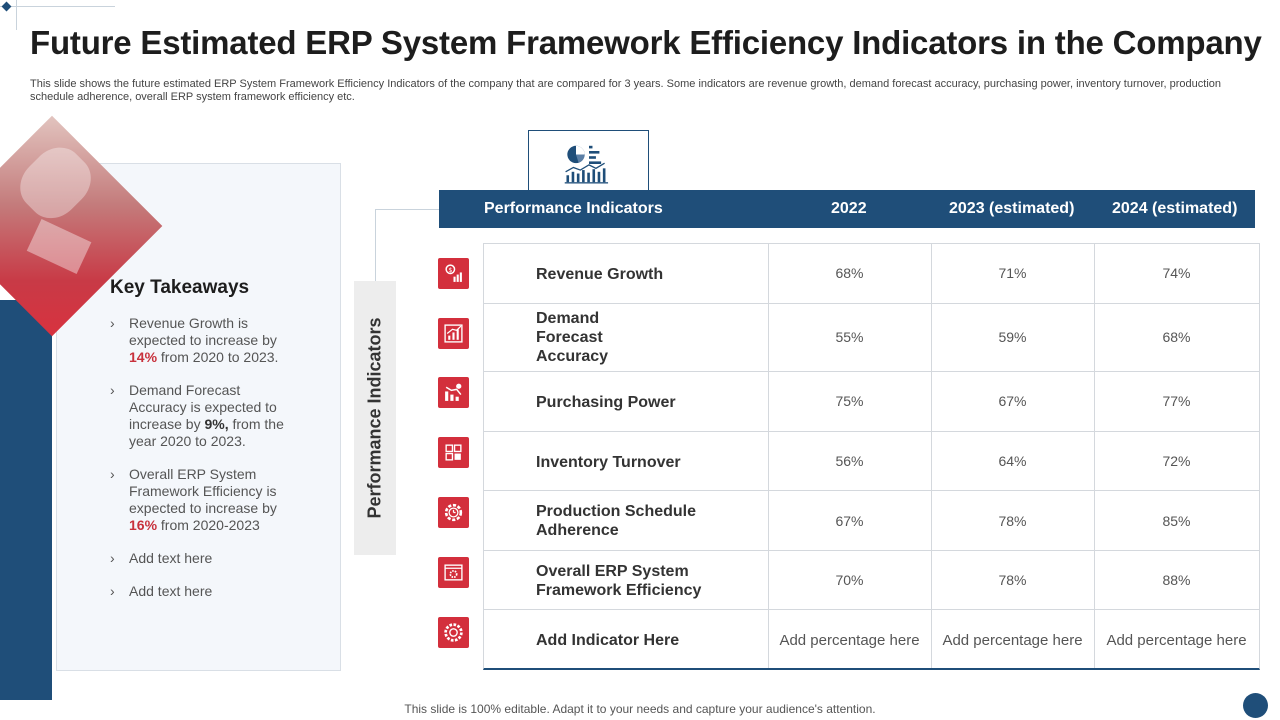 This screenshot has height=720, width=1280. What do you see at coordinates (453, 572) in the screenshot?
I see `browser-gear-icon` at bounding box center [453, 572].